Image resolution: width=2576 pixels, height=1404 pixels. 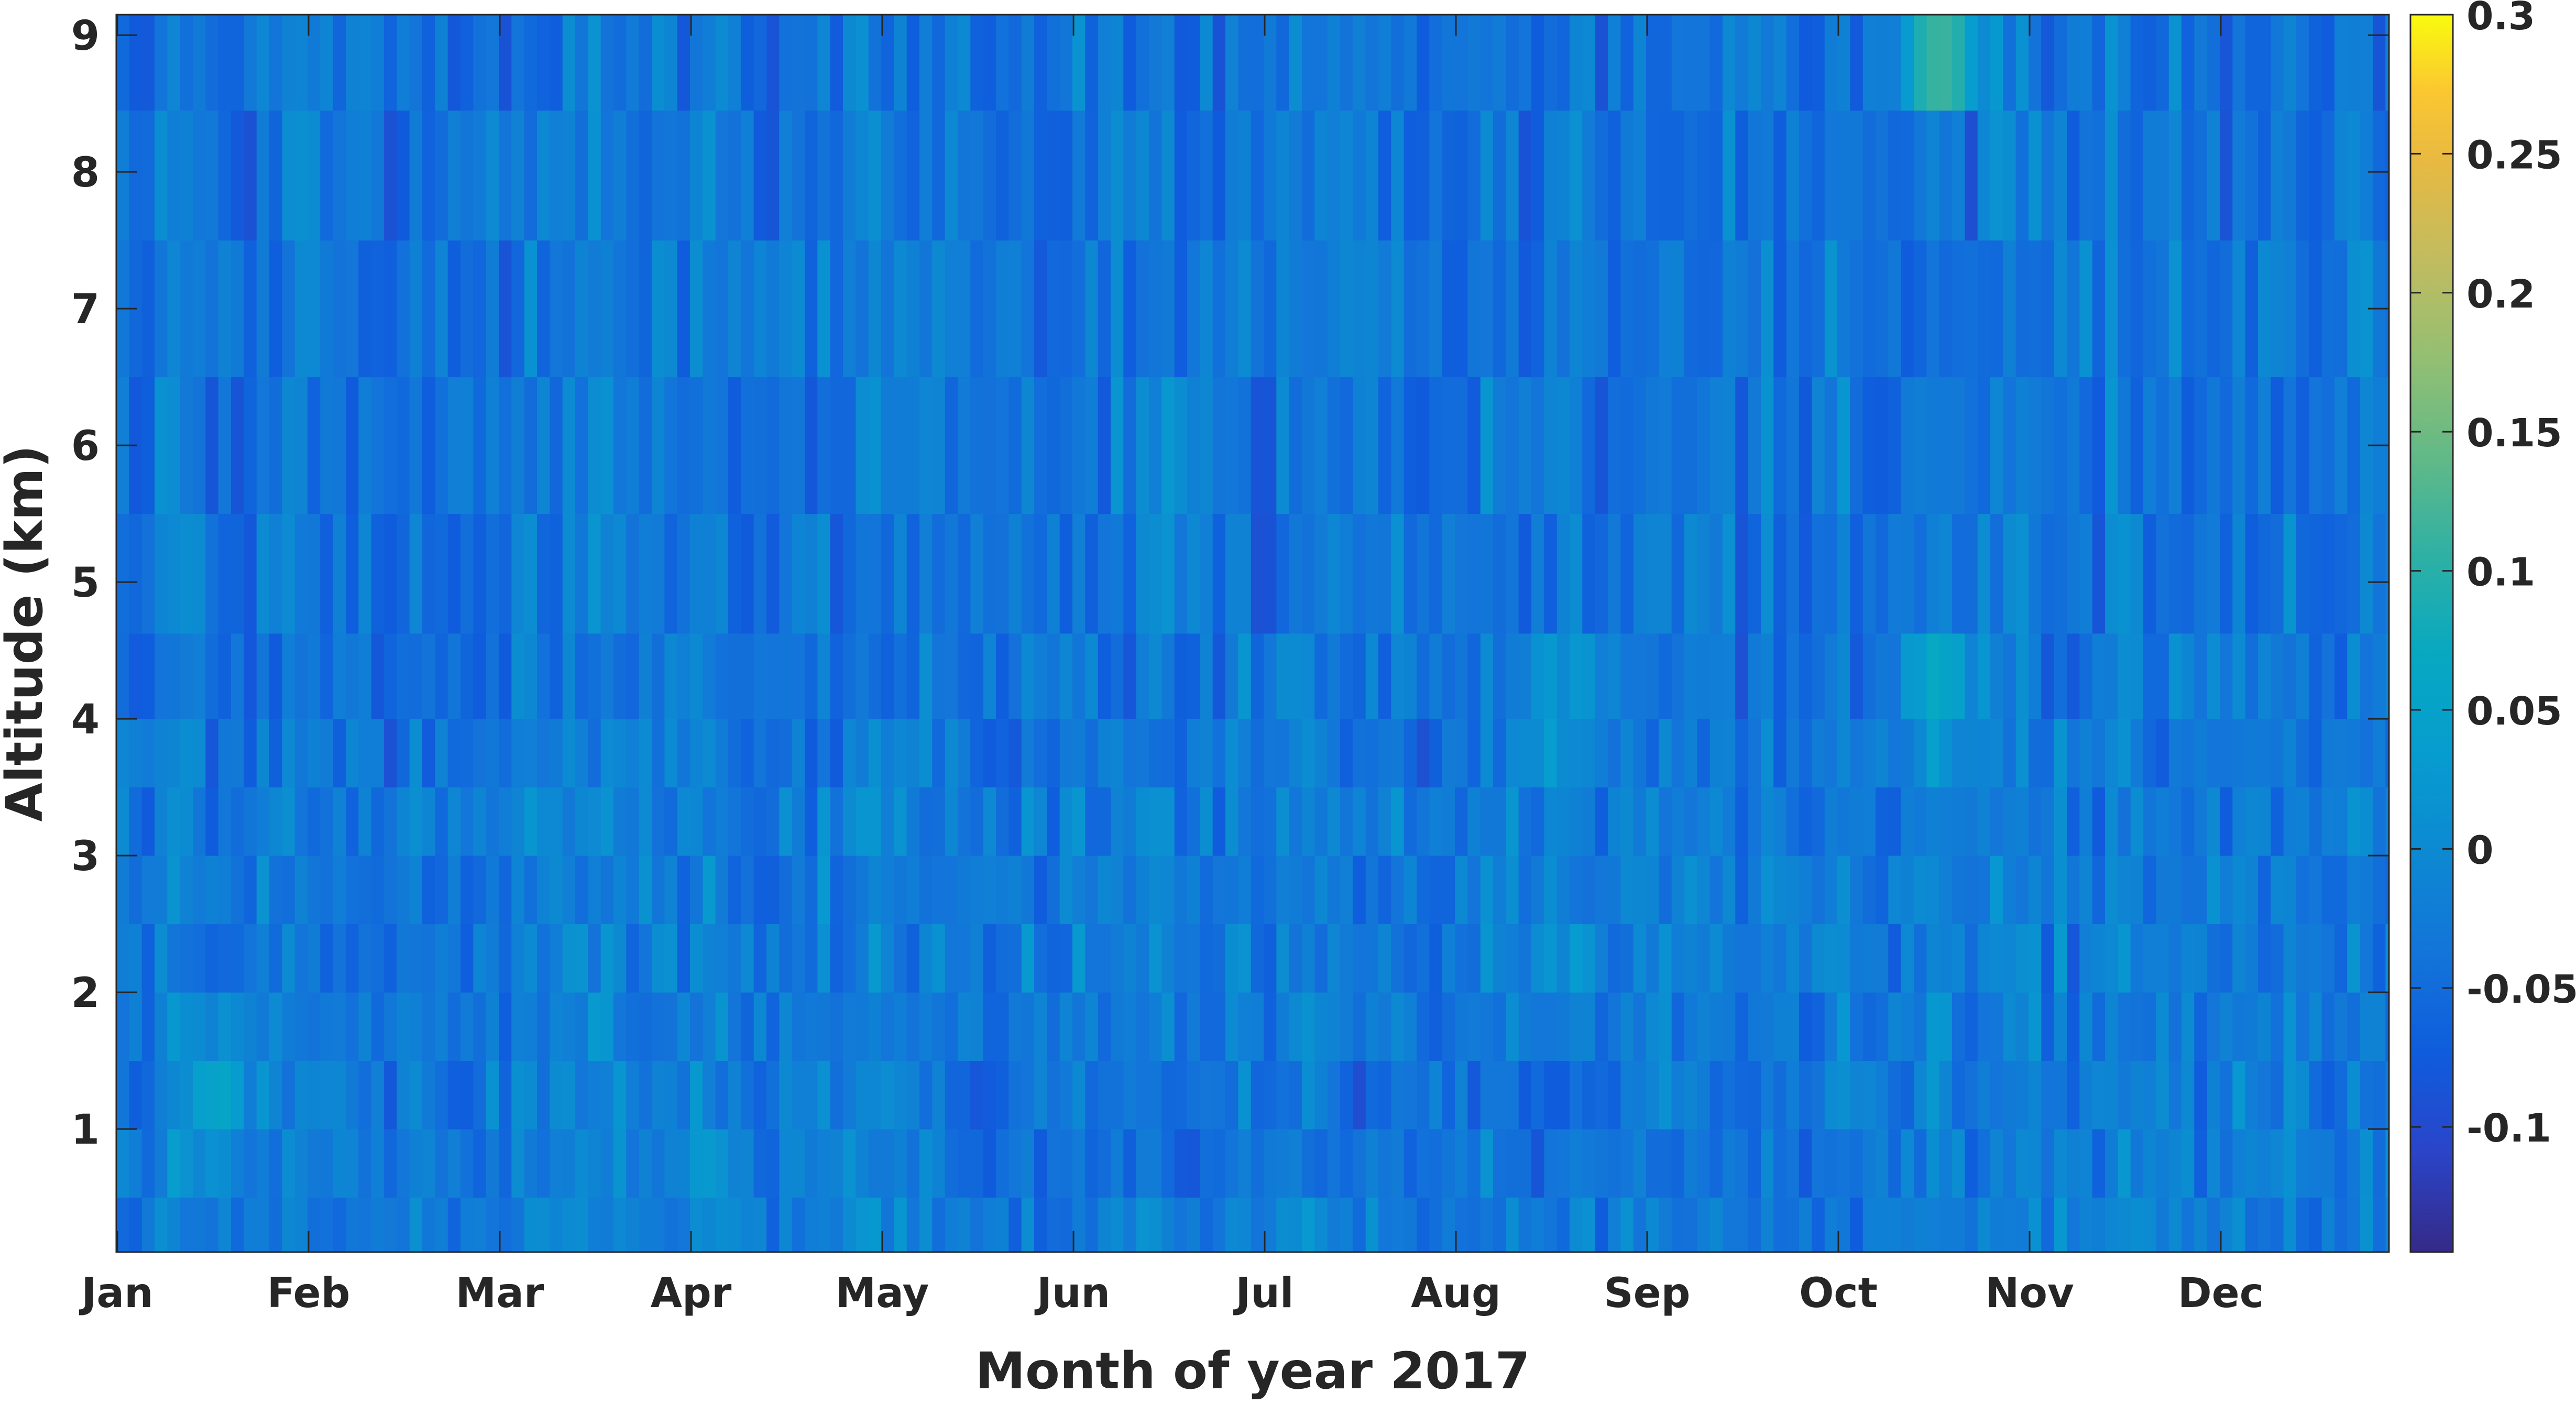 What do you see at coordinates (1838, 1293) in the screenshot?
I see `x-tick-label: Oct` at bounding box center [1838, 1293].